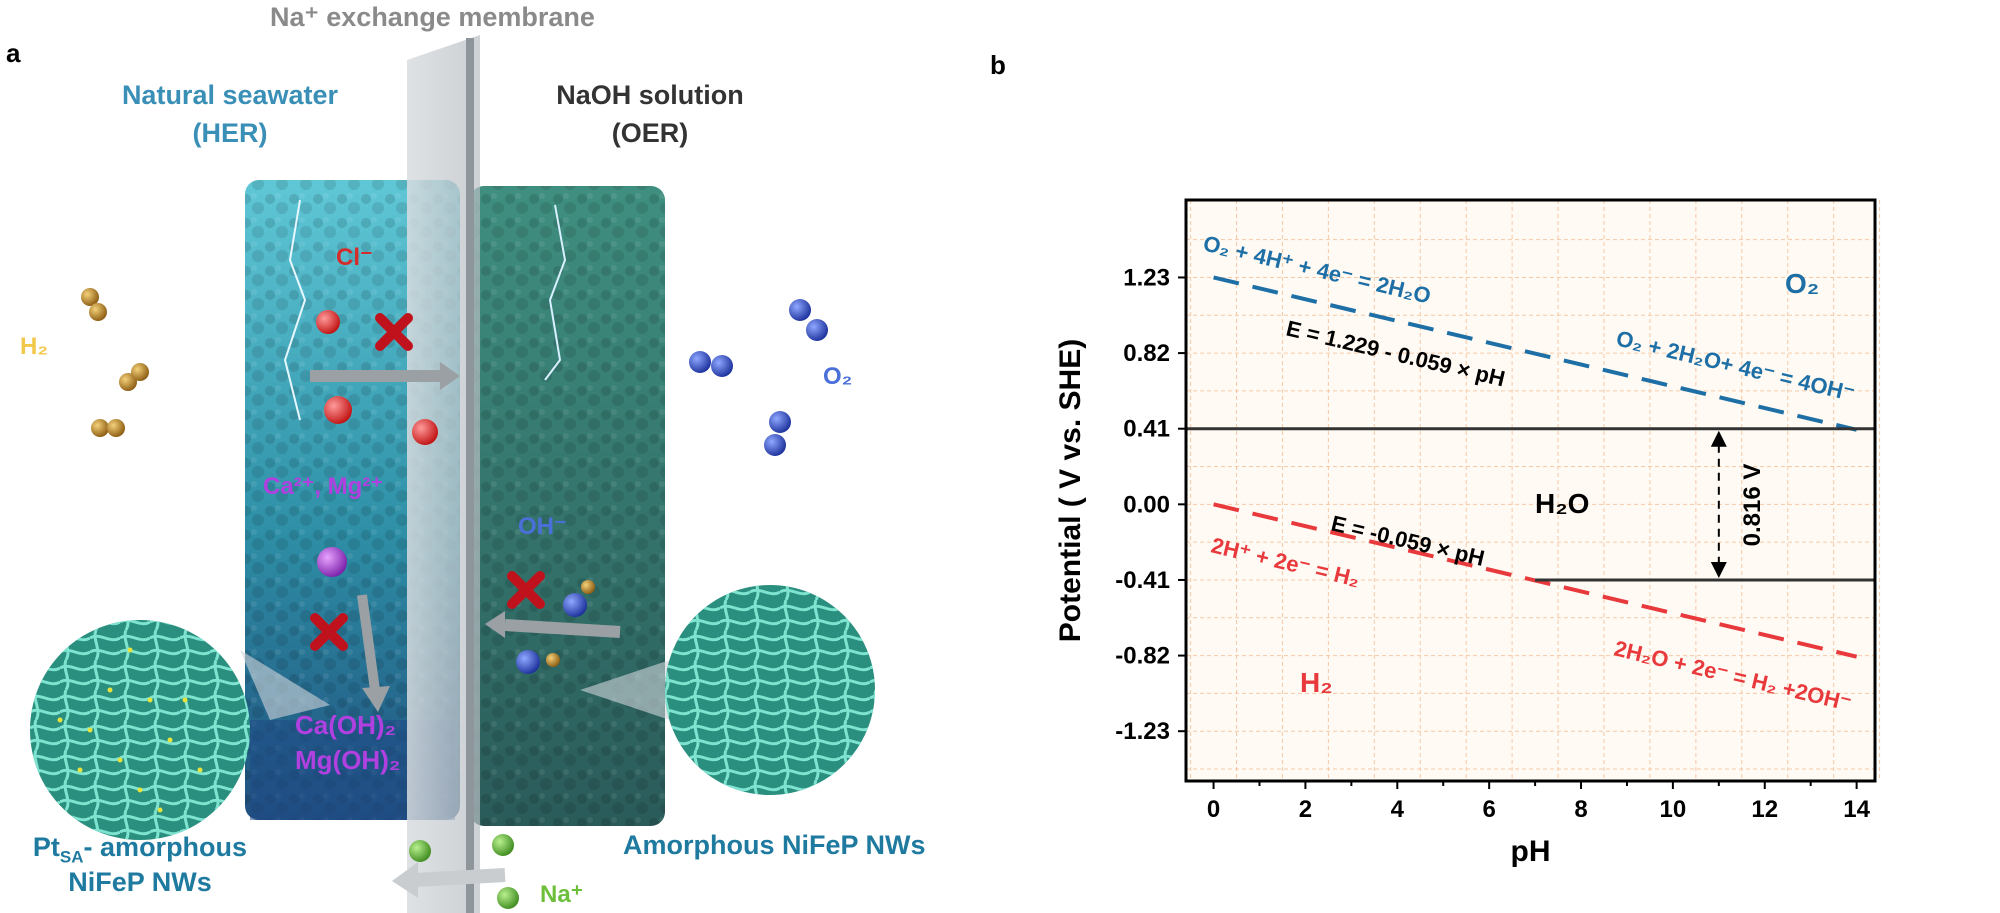 Image resolution: width=2000 pixels, height=913 pixels. What do you see at coordinates (562, 894) in the screenshot?
I see `na-label: Na⁺` at bounding box center [562, 894].